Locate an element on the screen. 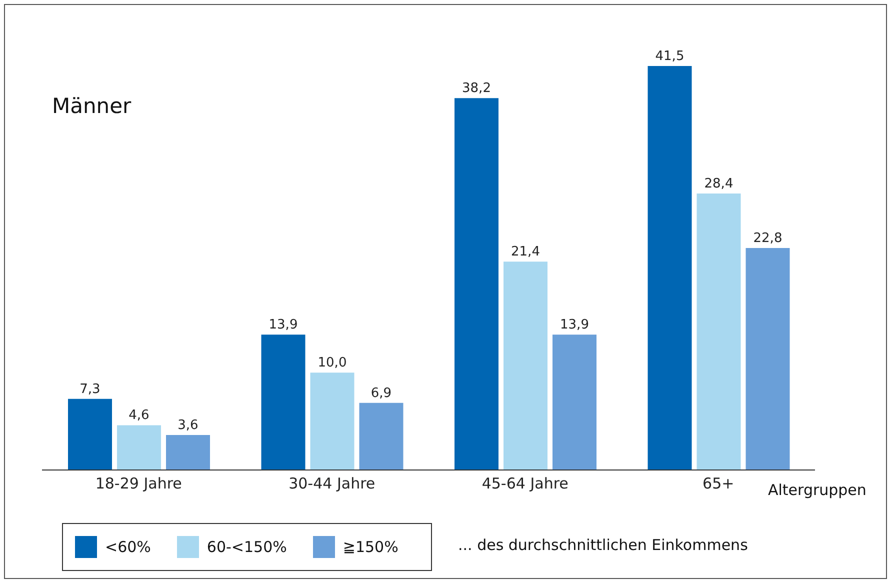  data-label: 7,3 is located at coordinates (90, 389).